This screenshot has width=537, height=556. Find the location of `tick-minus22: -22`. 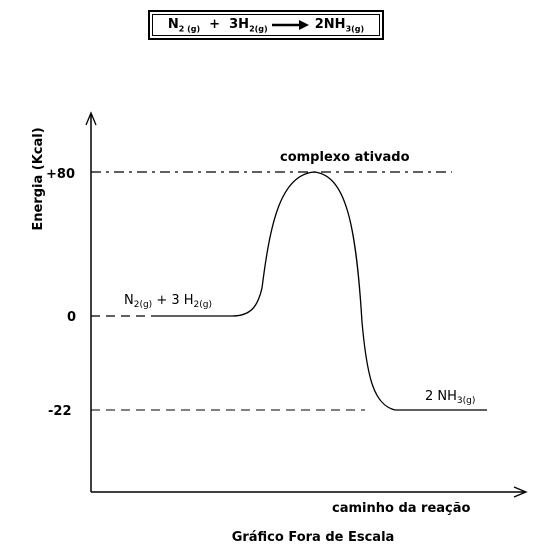

tick-minus22: -22 is located at coordinates (60, 411).